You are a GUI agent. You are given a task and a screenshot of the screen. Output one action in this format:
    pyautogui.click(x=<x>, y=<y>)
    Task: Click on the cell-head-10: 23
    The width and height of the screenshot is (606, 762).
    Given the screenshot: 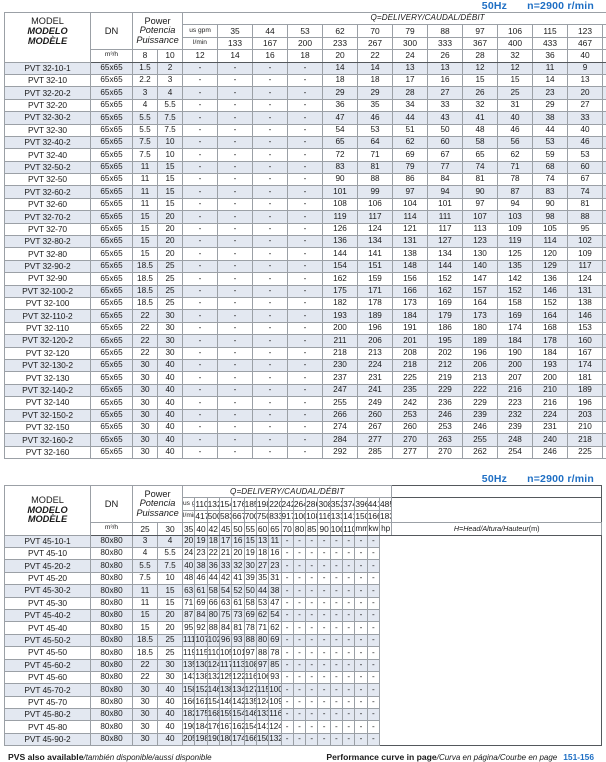 What is the action you would take?
    pyautogui.click(x=550, y=93)
    